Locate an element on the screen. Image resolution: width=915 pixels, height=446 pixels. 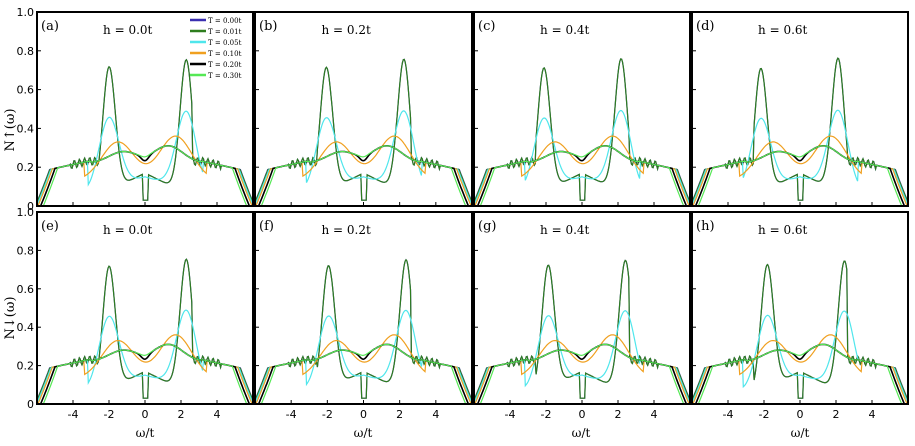
panel-c: (c) h = 0.4t is located at coordinates (582, 109).